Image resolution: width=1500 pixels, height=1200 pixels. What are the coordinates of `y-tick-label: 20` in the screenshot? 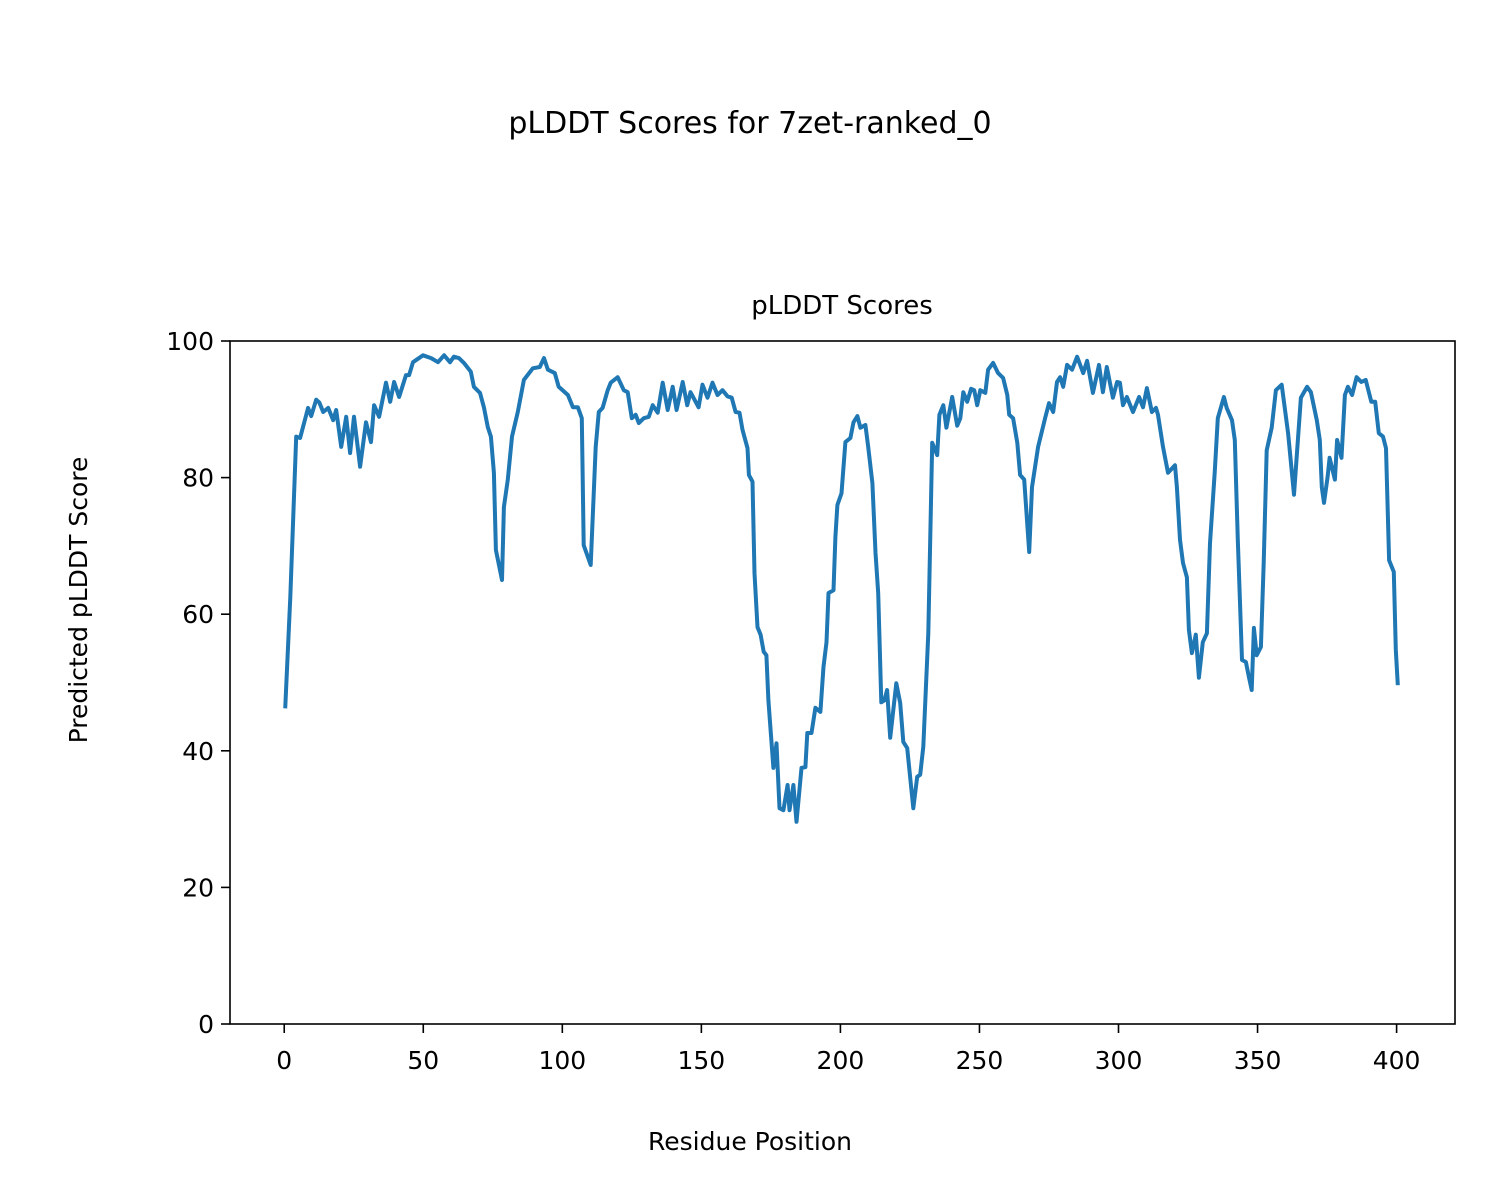 It's located at (198, 887).